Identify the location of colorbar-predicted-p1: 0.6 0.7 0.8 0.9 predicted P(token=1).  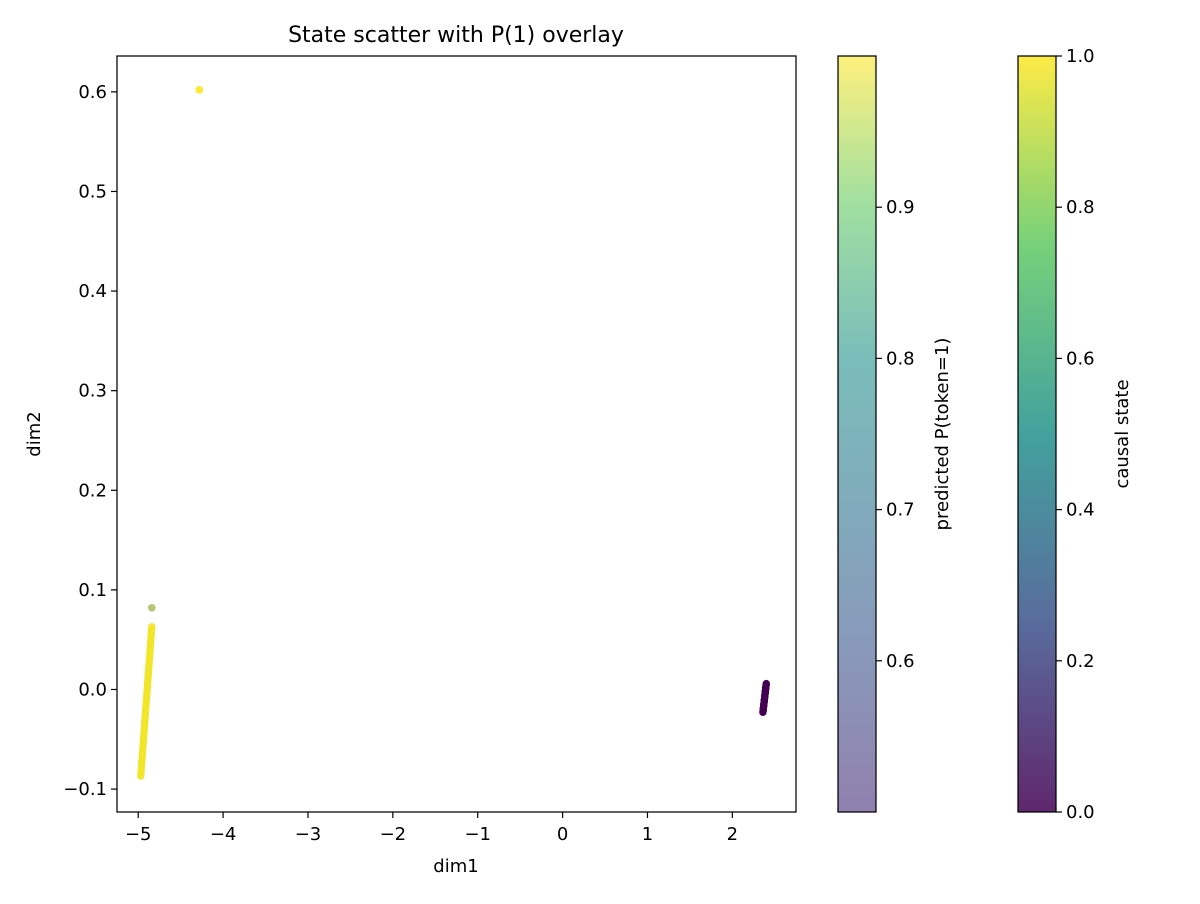
(895, 434).